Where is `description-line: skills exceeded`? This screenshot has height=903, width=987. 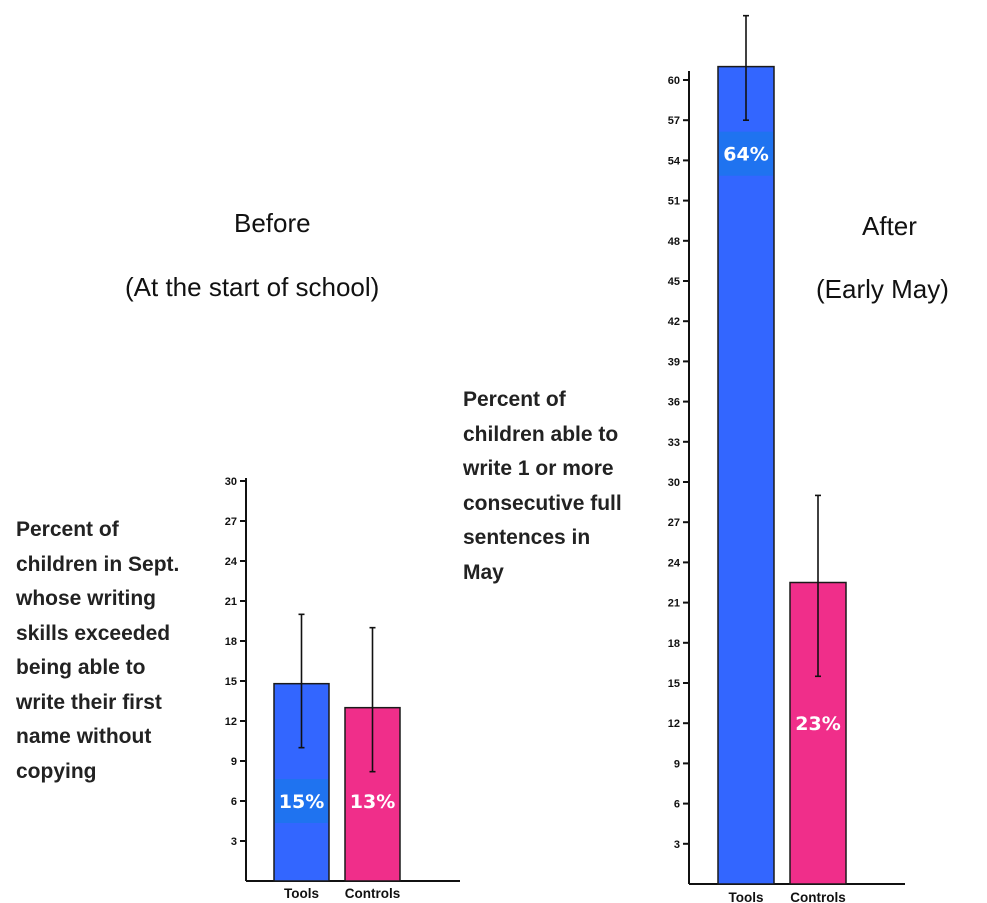
description-line: skills exceeded is located at coordinates (93, 633).